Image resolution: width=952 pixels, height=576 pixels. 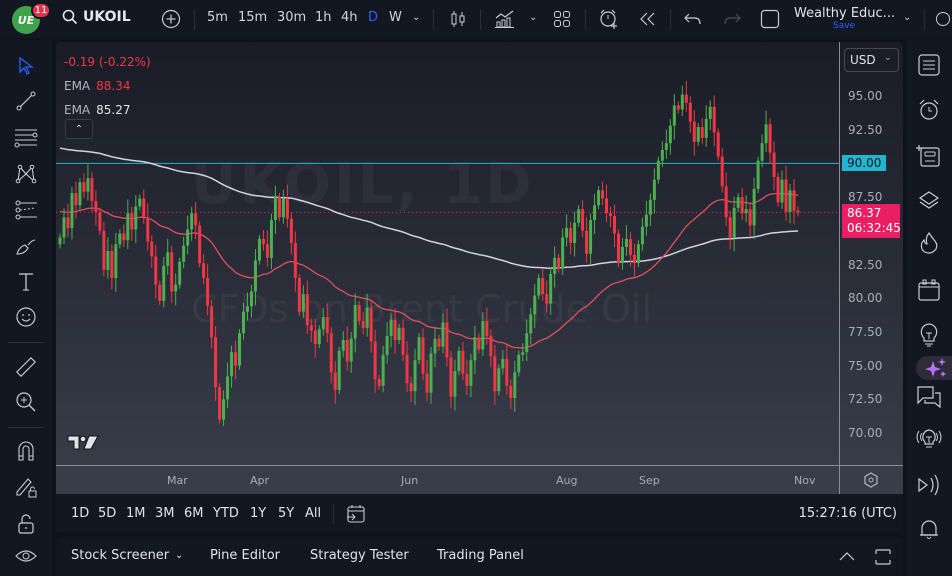 I want to click on watchlist-button, so click(x=929, y=65).